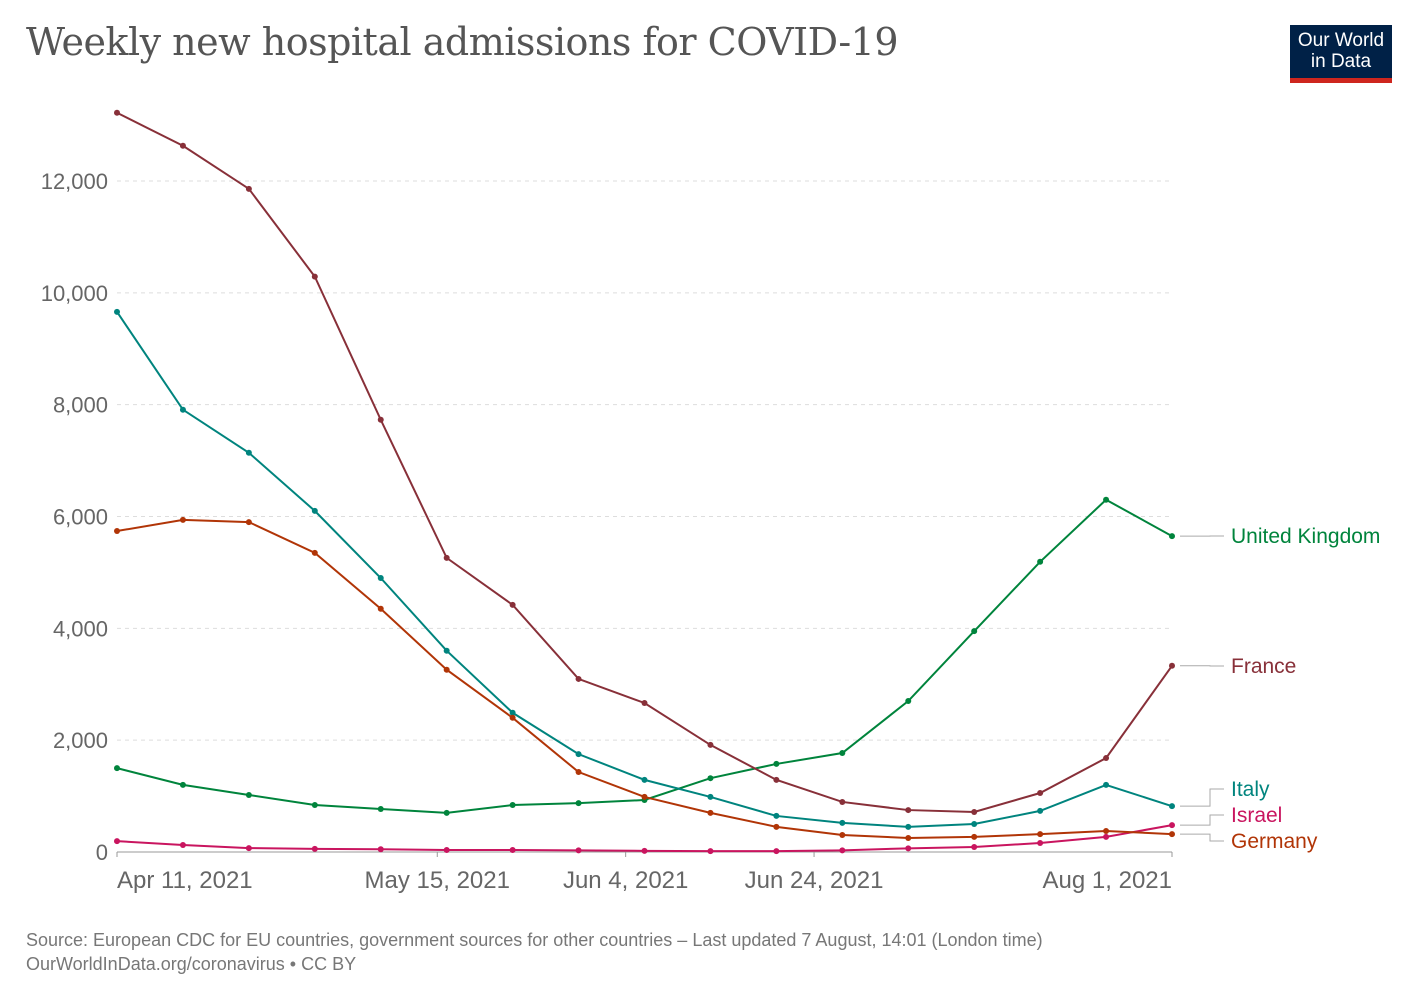  What do you see at coordinates (1305, 536) in the screenshot?
I see `legend-label: United Kingdom` at bounding box center [1305, 536].